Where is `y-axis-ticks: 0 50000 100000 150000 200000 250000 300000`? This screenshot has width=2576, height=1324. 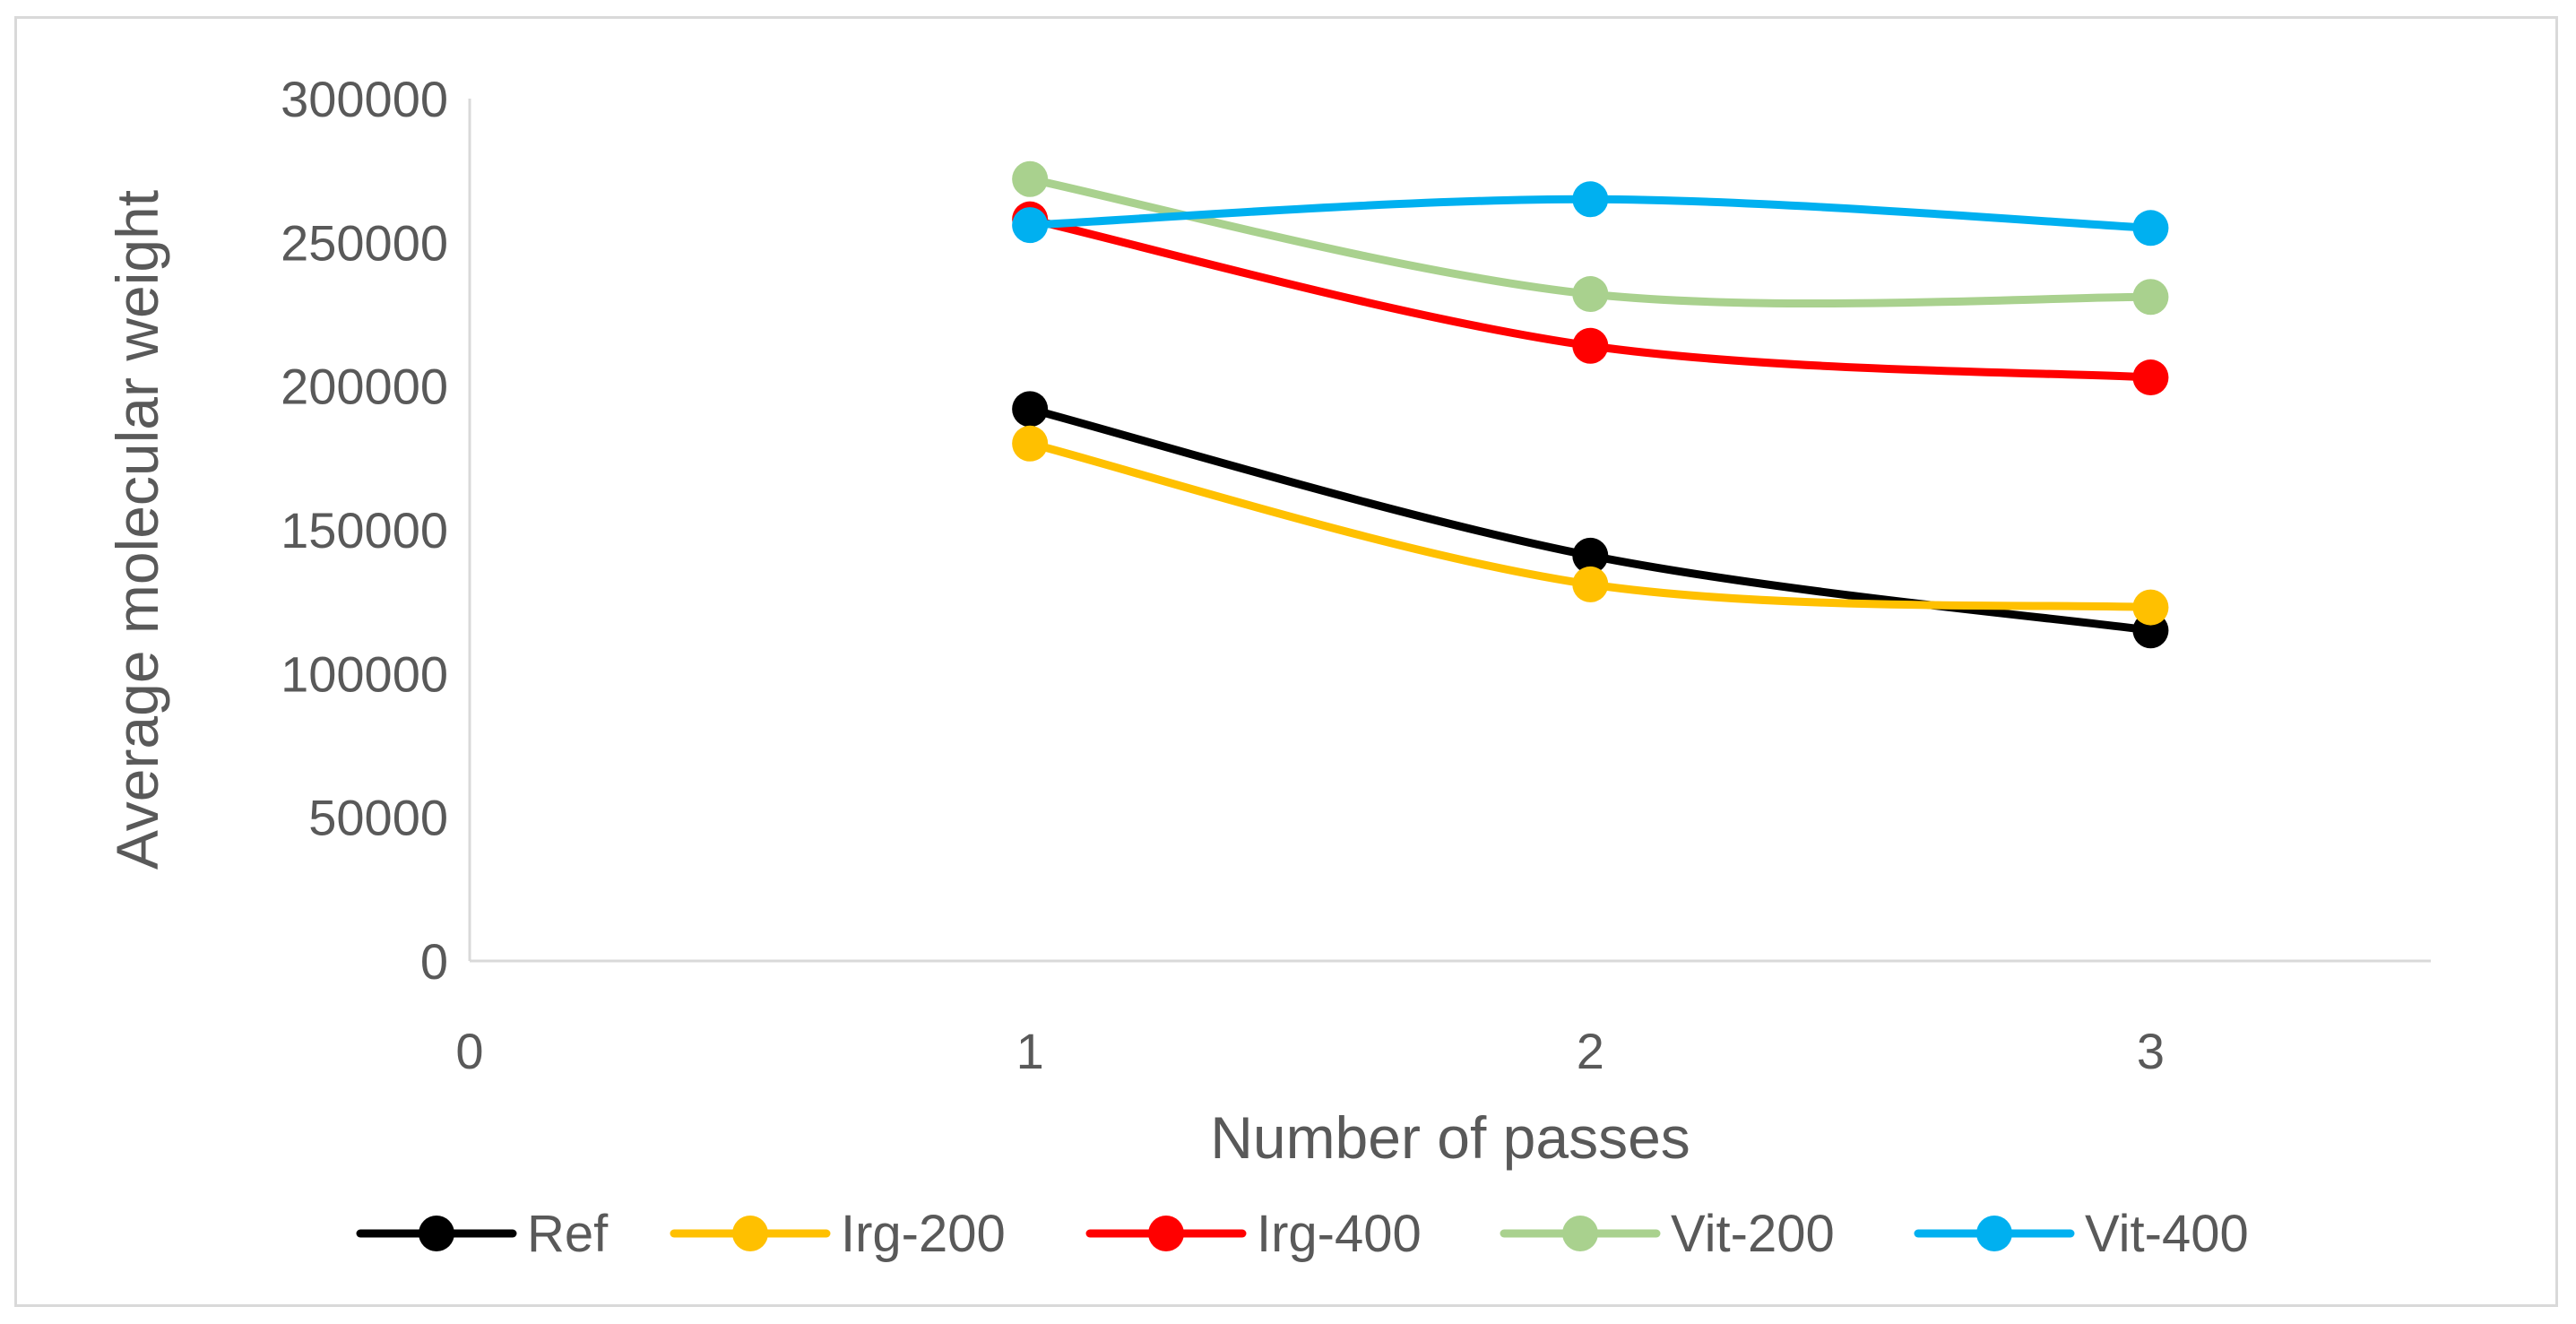 y-axis-ticks: 0 50000 100000 150000 200000 250000 300000 is located at coordinates (364, 530).